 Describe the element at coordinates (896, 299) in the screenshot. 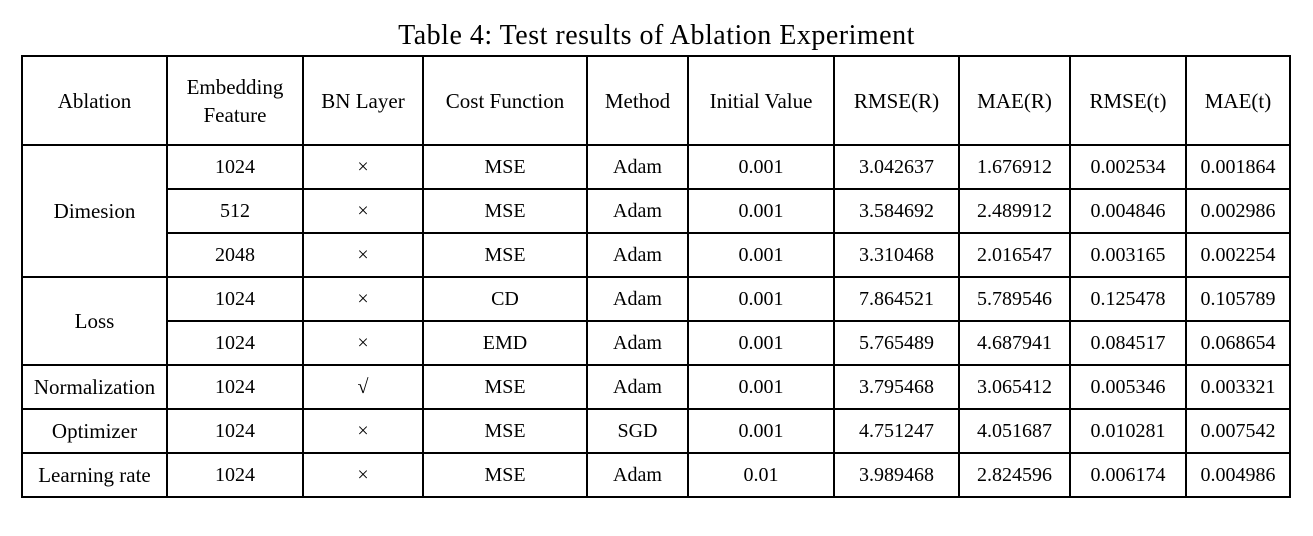

I see `rmse-r-cell: 7.864521` at that location.